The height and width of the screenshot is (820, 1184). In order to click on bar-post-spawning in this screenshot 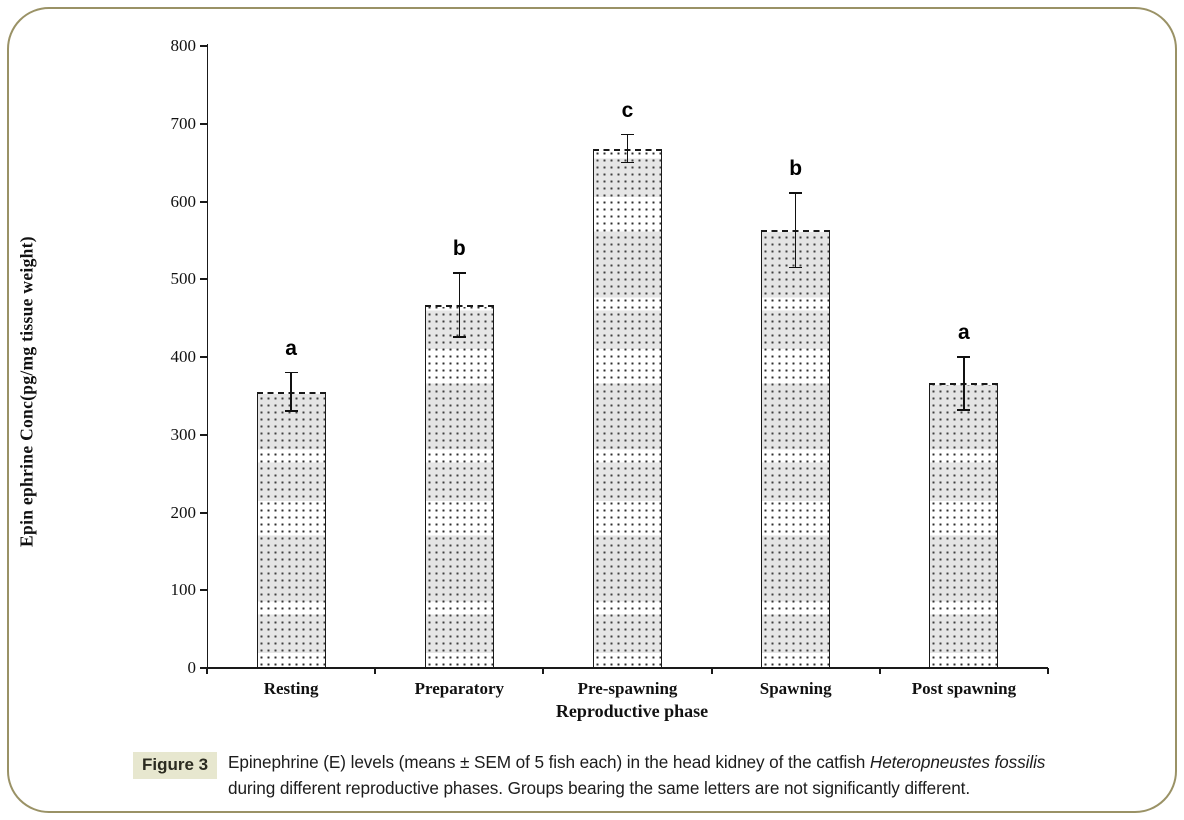, I will do `click(964, 525)`.